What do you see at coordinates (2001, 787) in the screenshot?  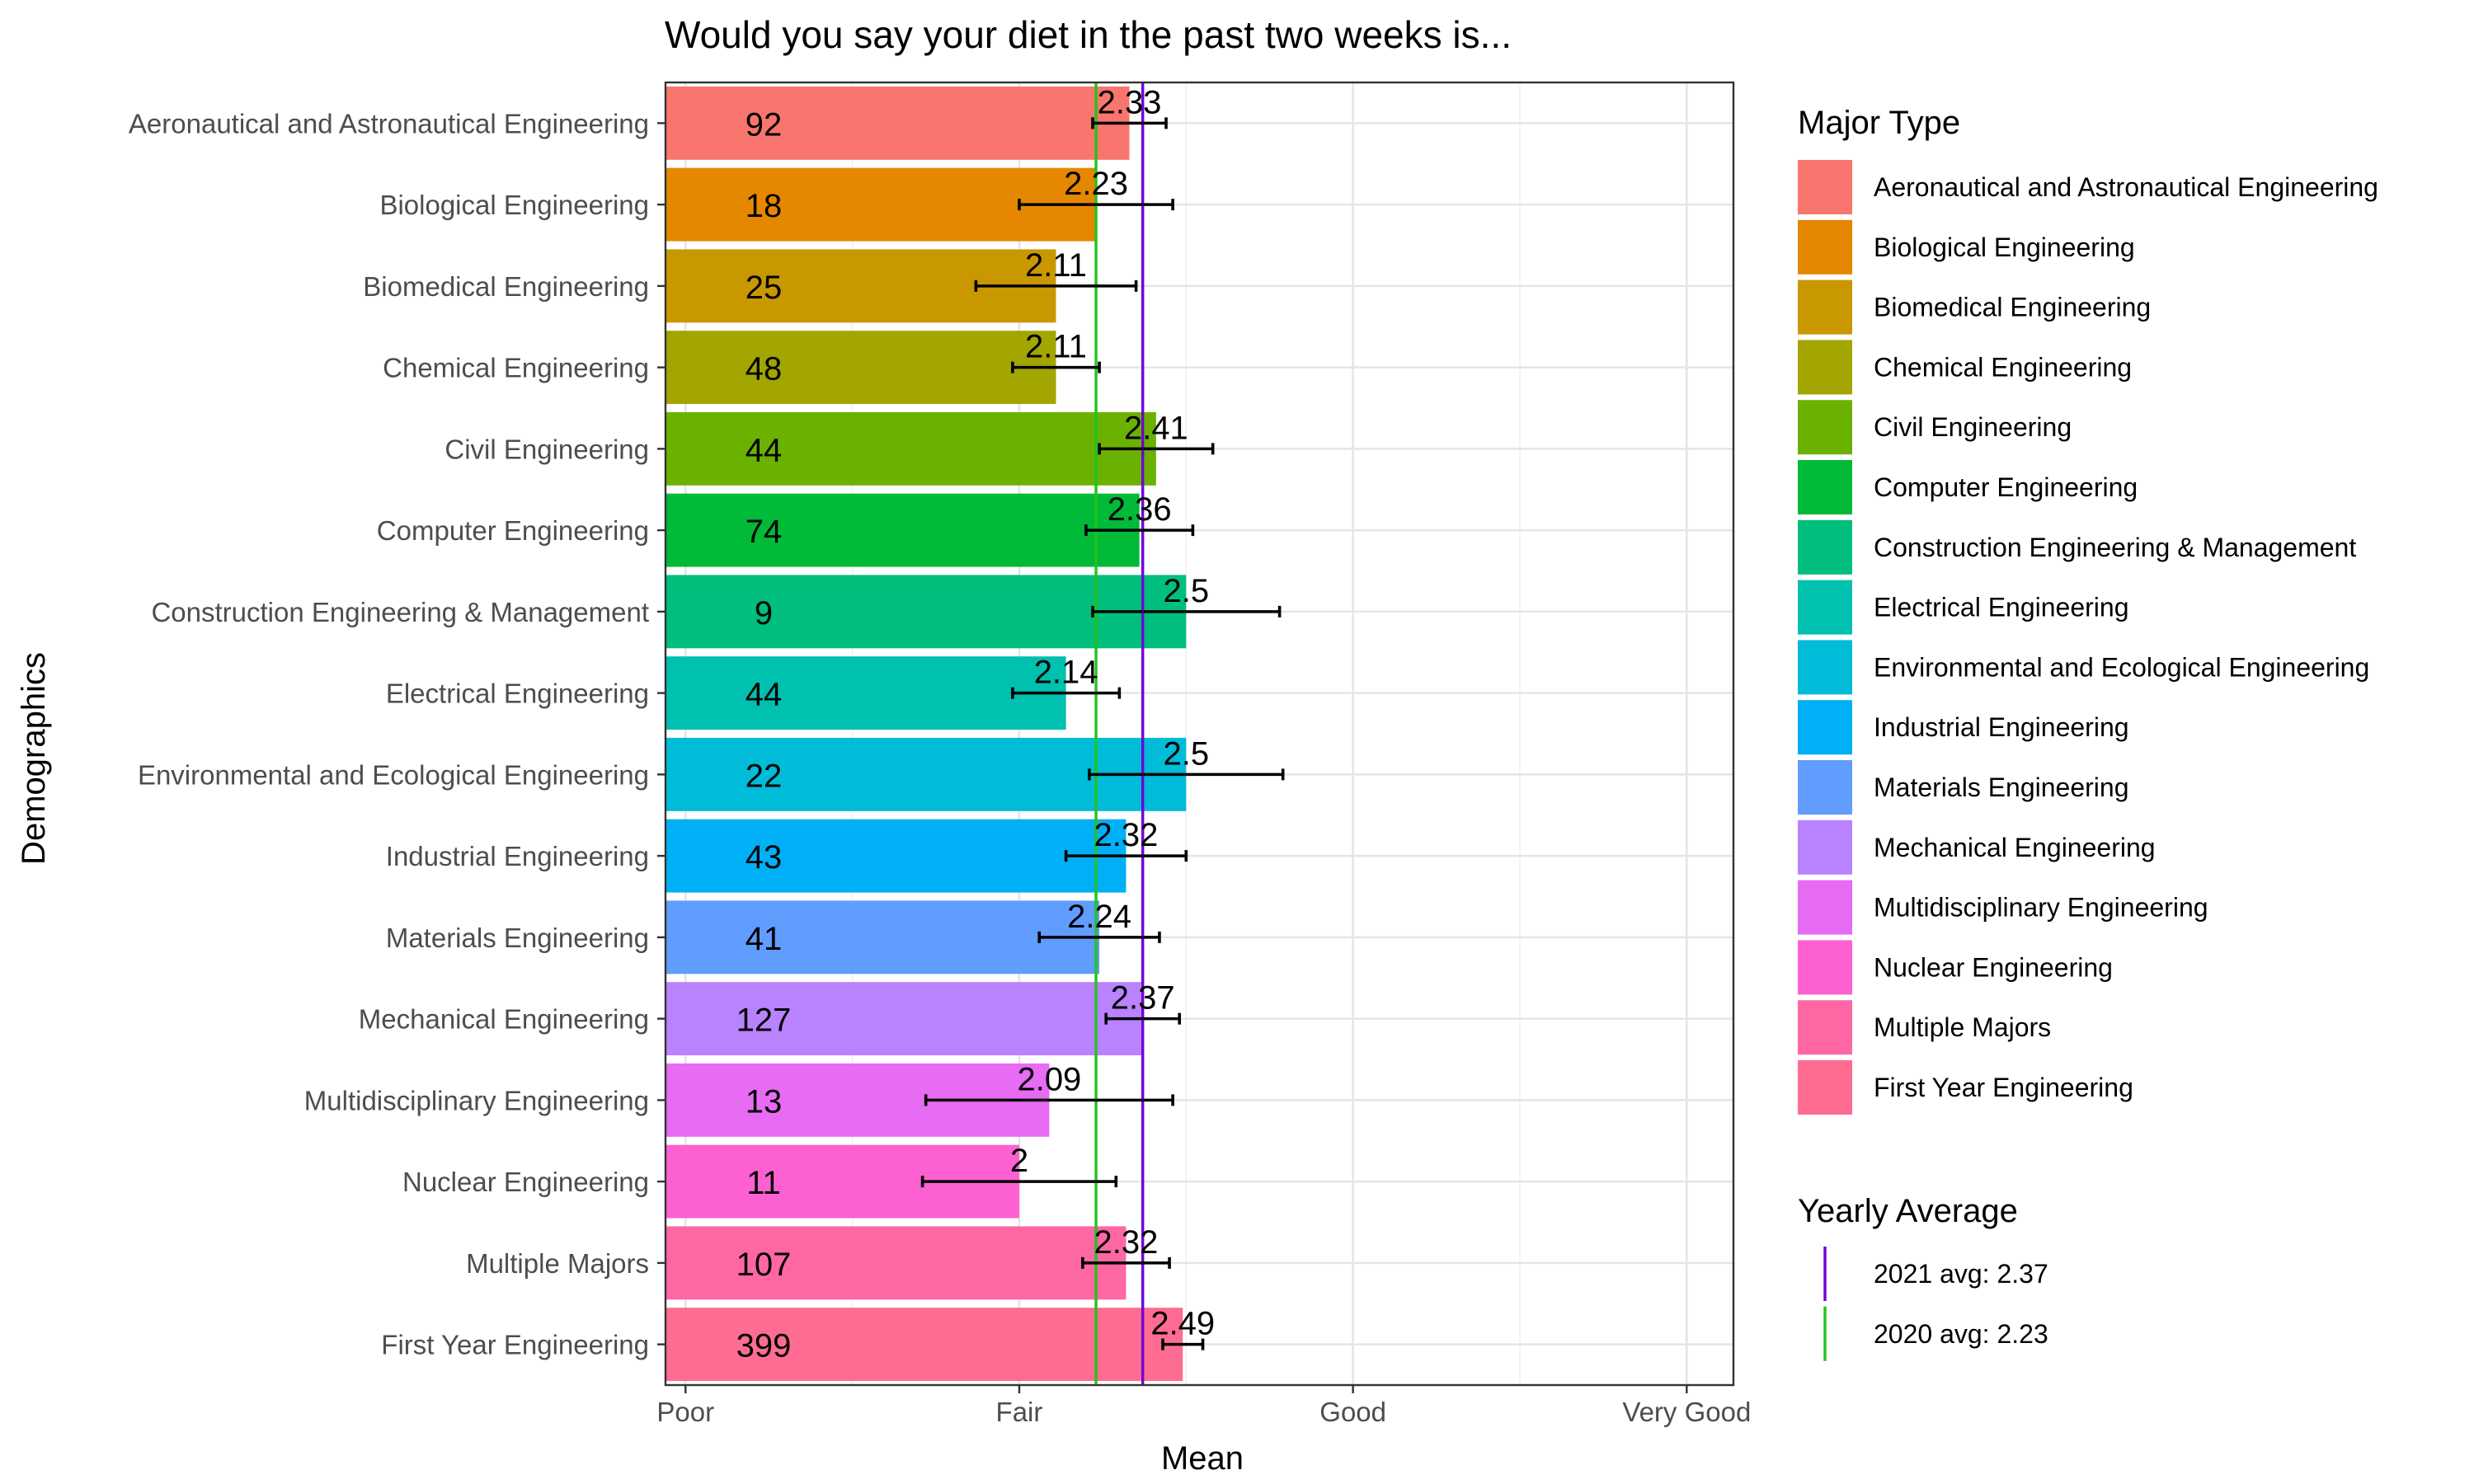 I see `legend-label: Materials Engineering` at bounding box center [2001, 787].